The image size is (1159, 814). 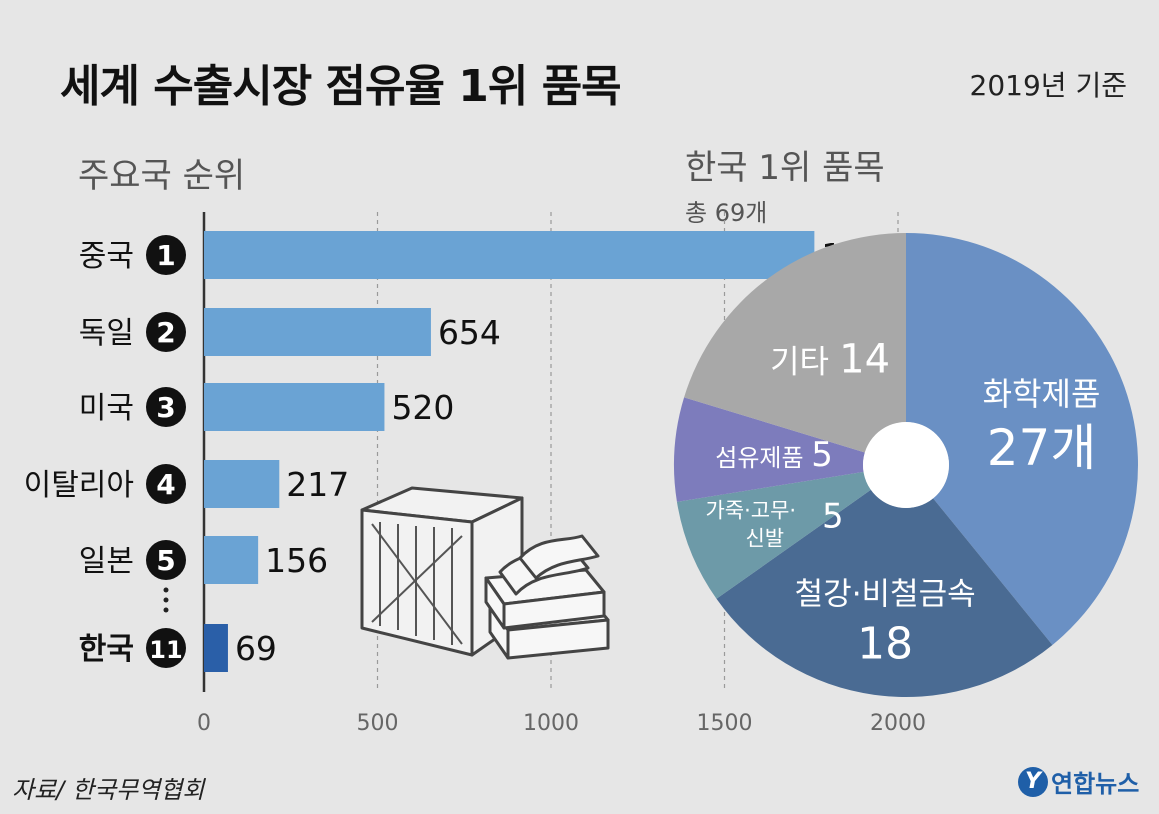 I want to click on x-tick-label: 0, so click(x=204, y=723).